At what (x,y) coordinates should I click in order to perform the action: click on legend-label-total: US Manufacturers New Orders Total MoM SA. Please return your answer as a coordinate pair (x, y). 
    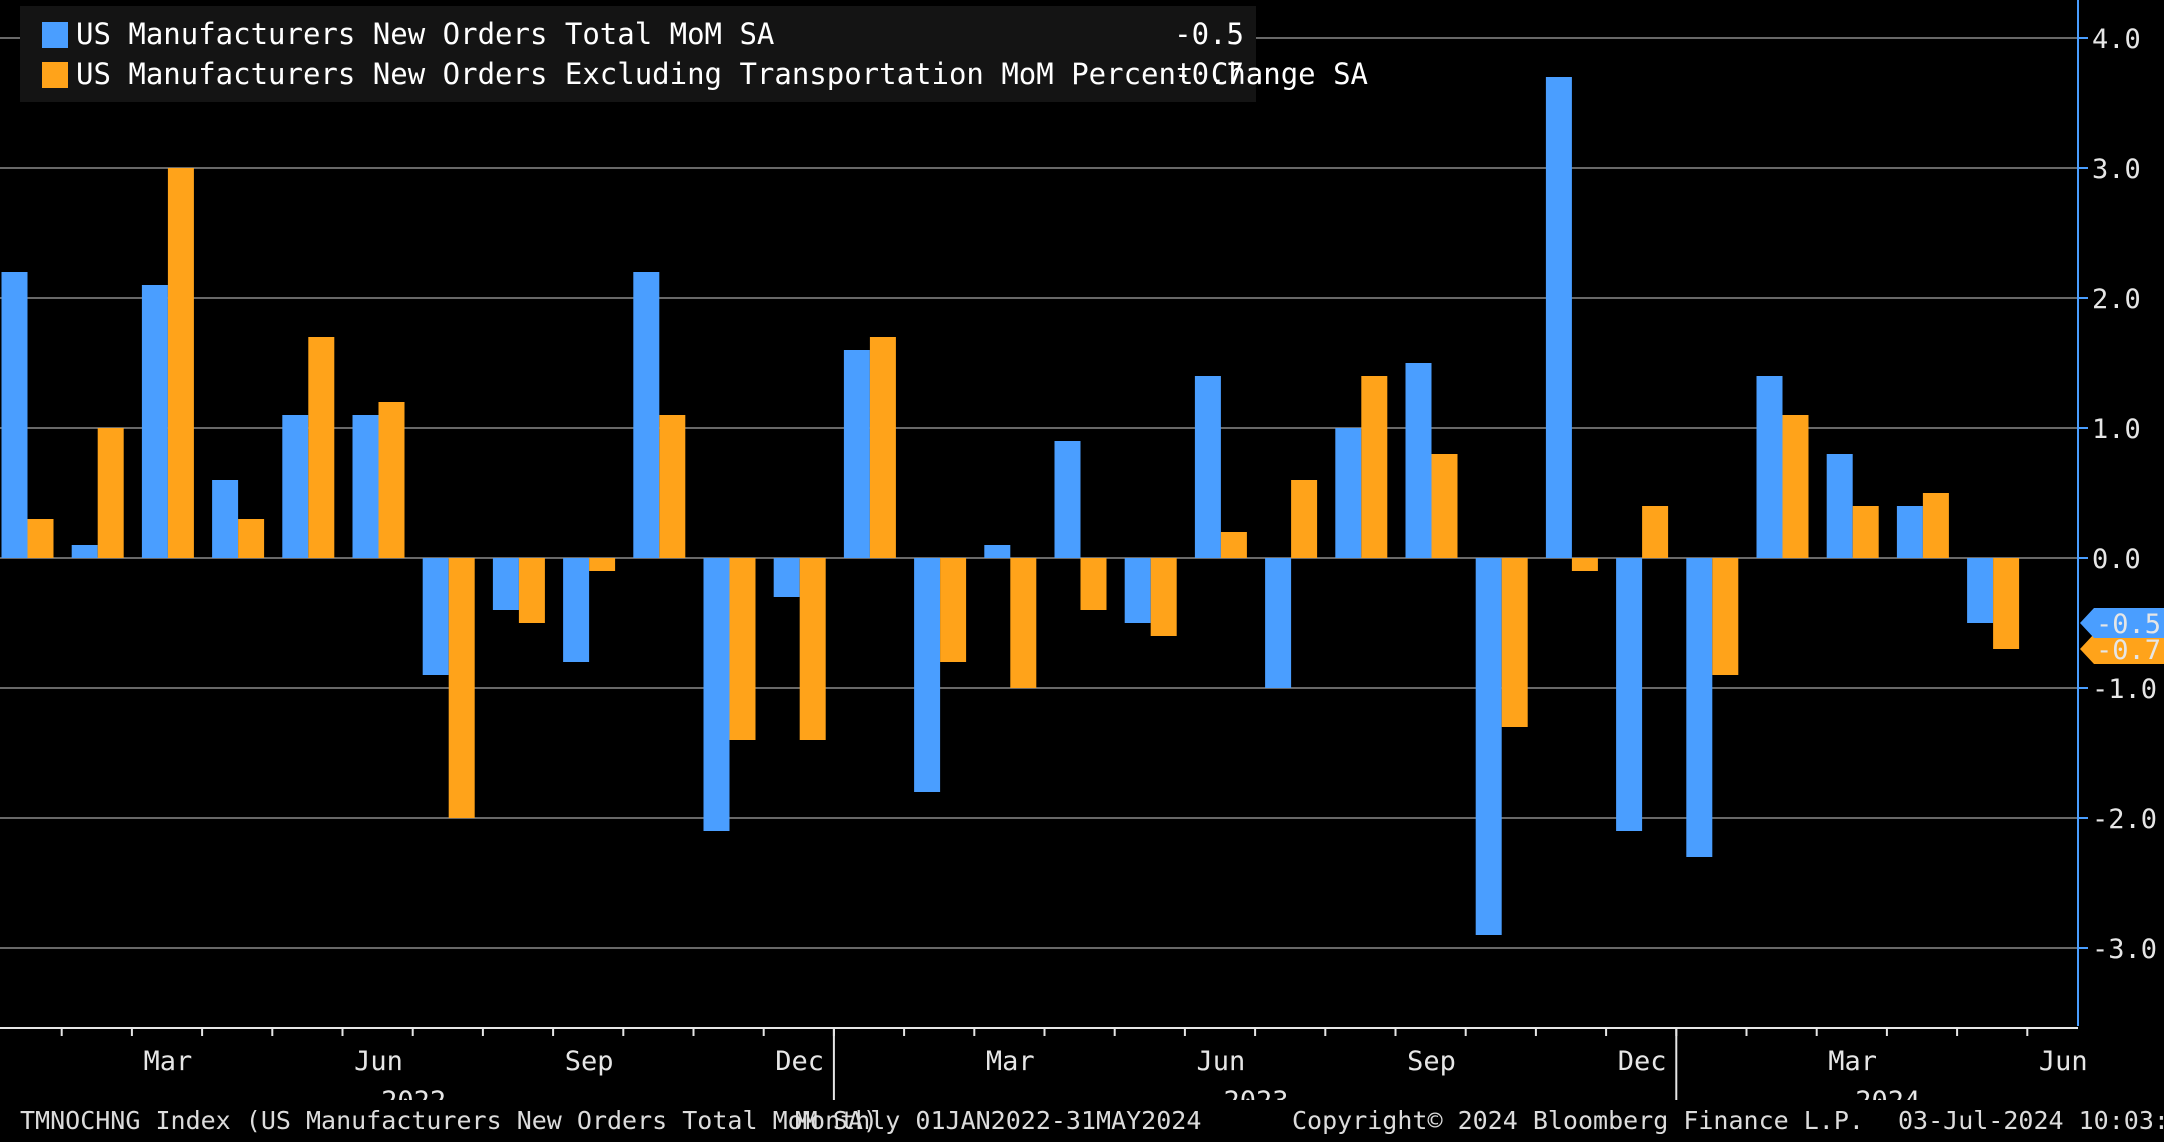
    Looking at the image, I should click on (425, 34).